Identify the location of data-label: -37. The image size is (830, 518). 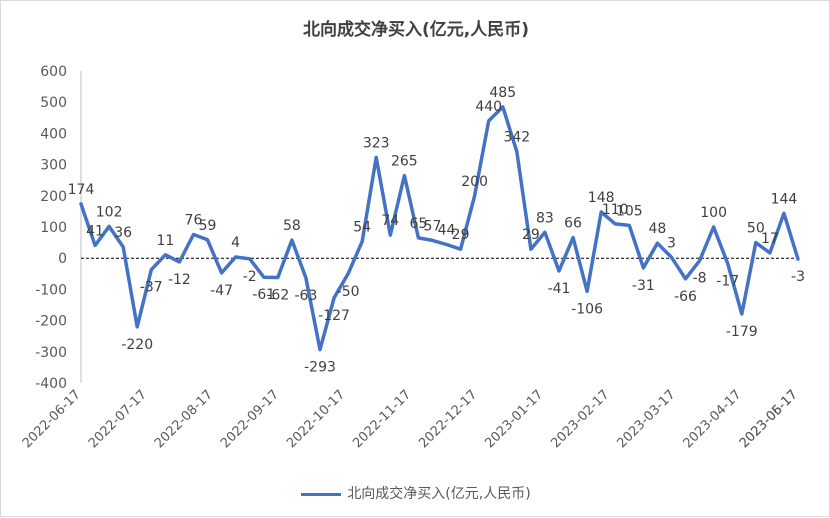
(151, 288).